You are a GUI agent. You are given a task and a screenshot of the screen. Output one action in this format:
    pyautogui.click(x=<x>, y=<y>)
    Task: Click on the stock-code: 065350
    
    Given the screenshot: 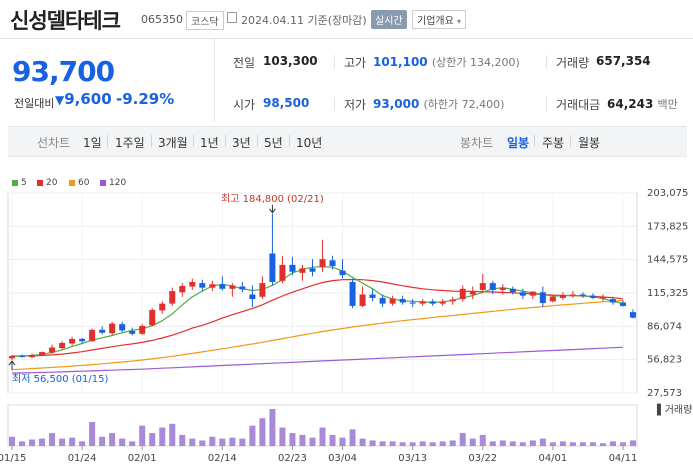 What is the action you would take?
    pyautogui.click(x=162, y=19)
    